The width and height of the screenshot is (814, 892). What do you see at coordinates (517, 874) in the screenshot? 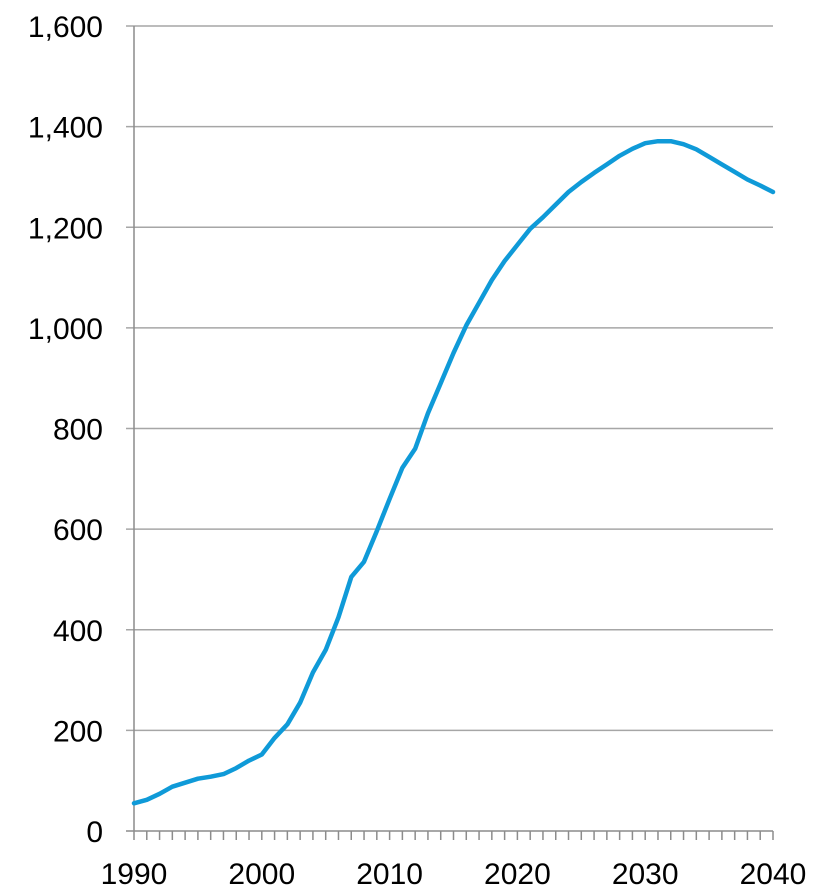
I see `x-tick-label-2020: 2020` at bounding box center [517, 874].